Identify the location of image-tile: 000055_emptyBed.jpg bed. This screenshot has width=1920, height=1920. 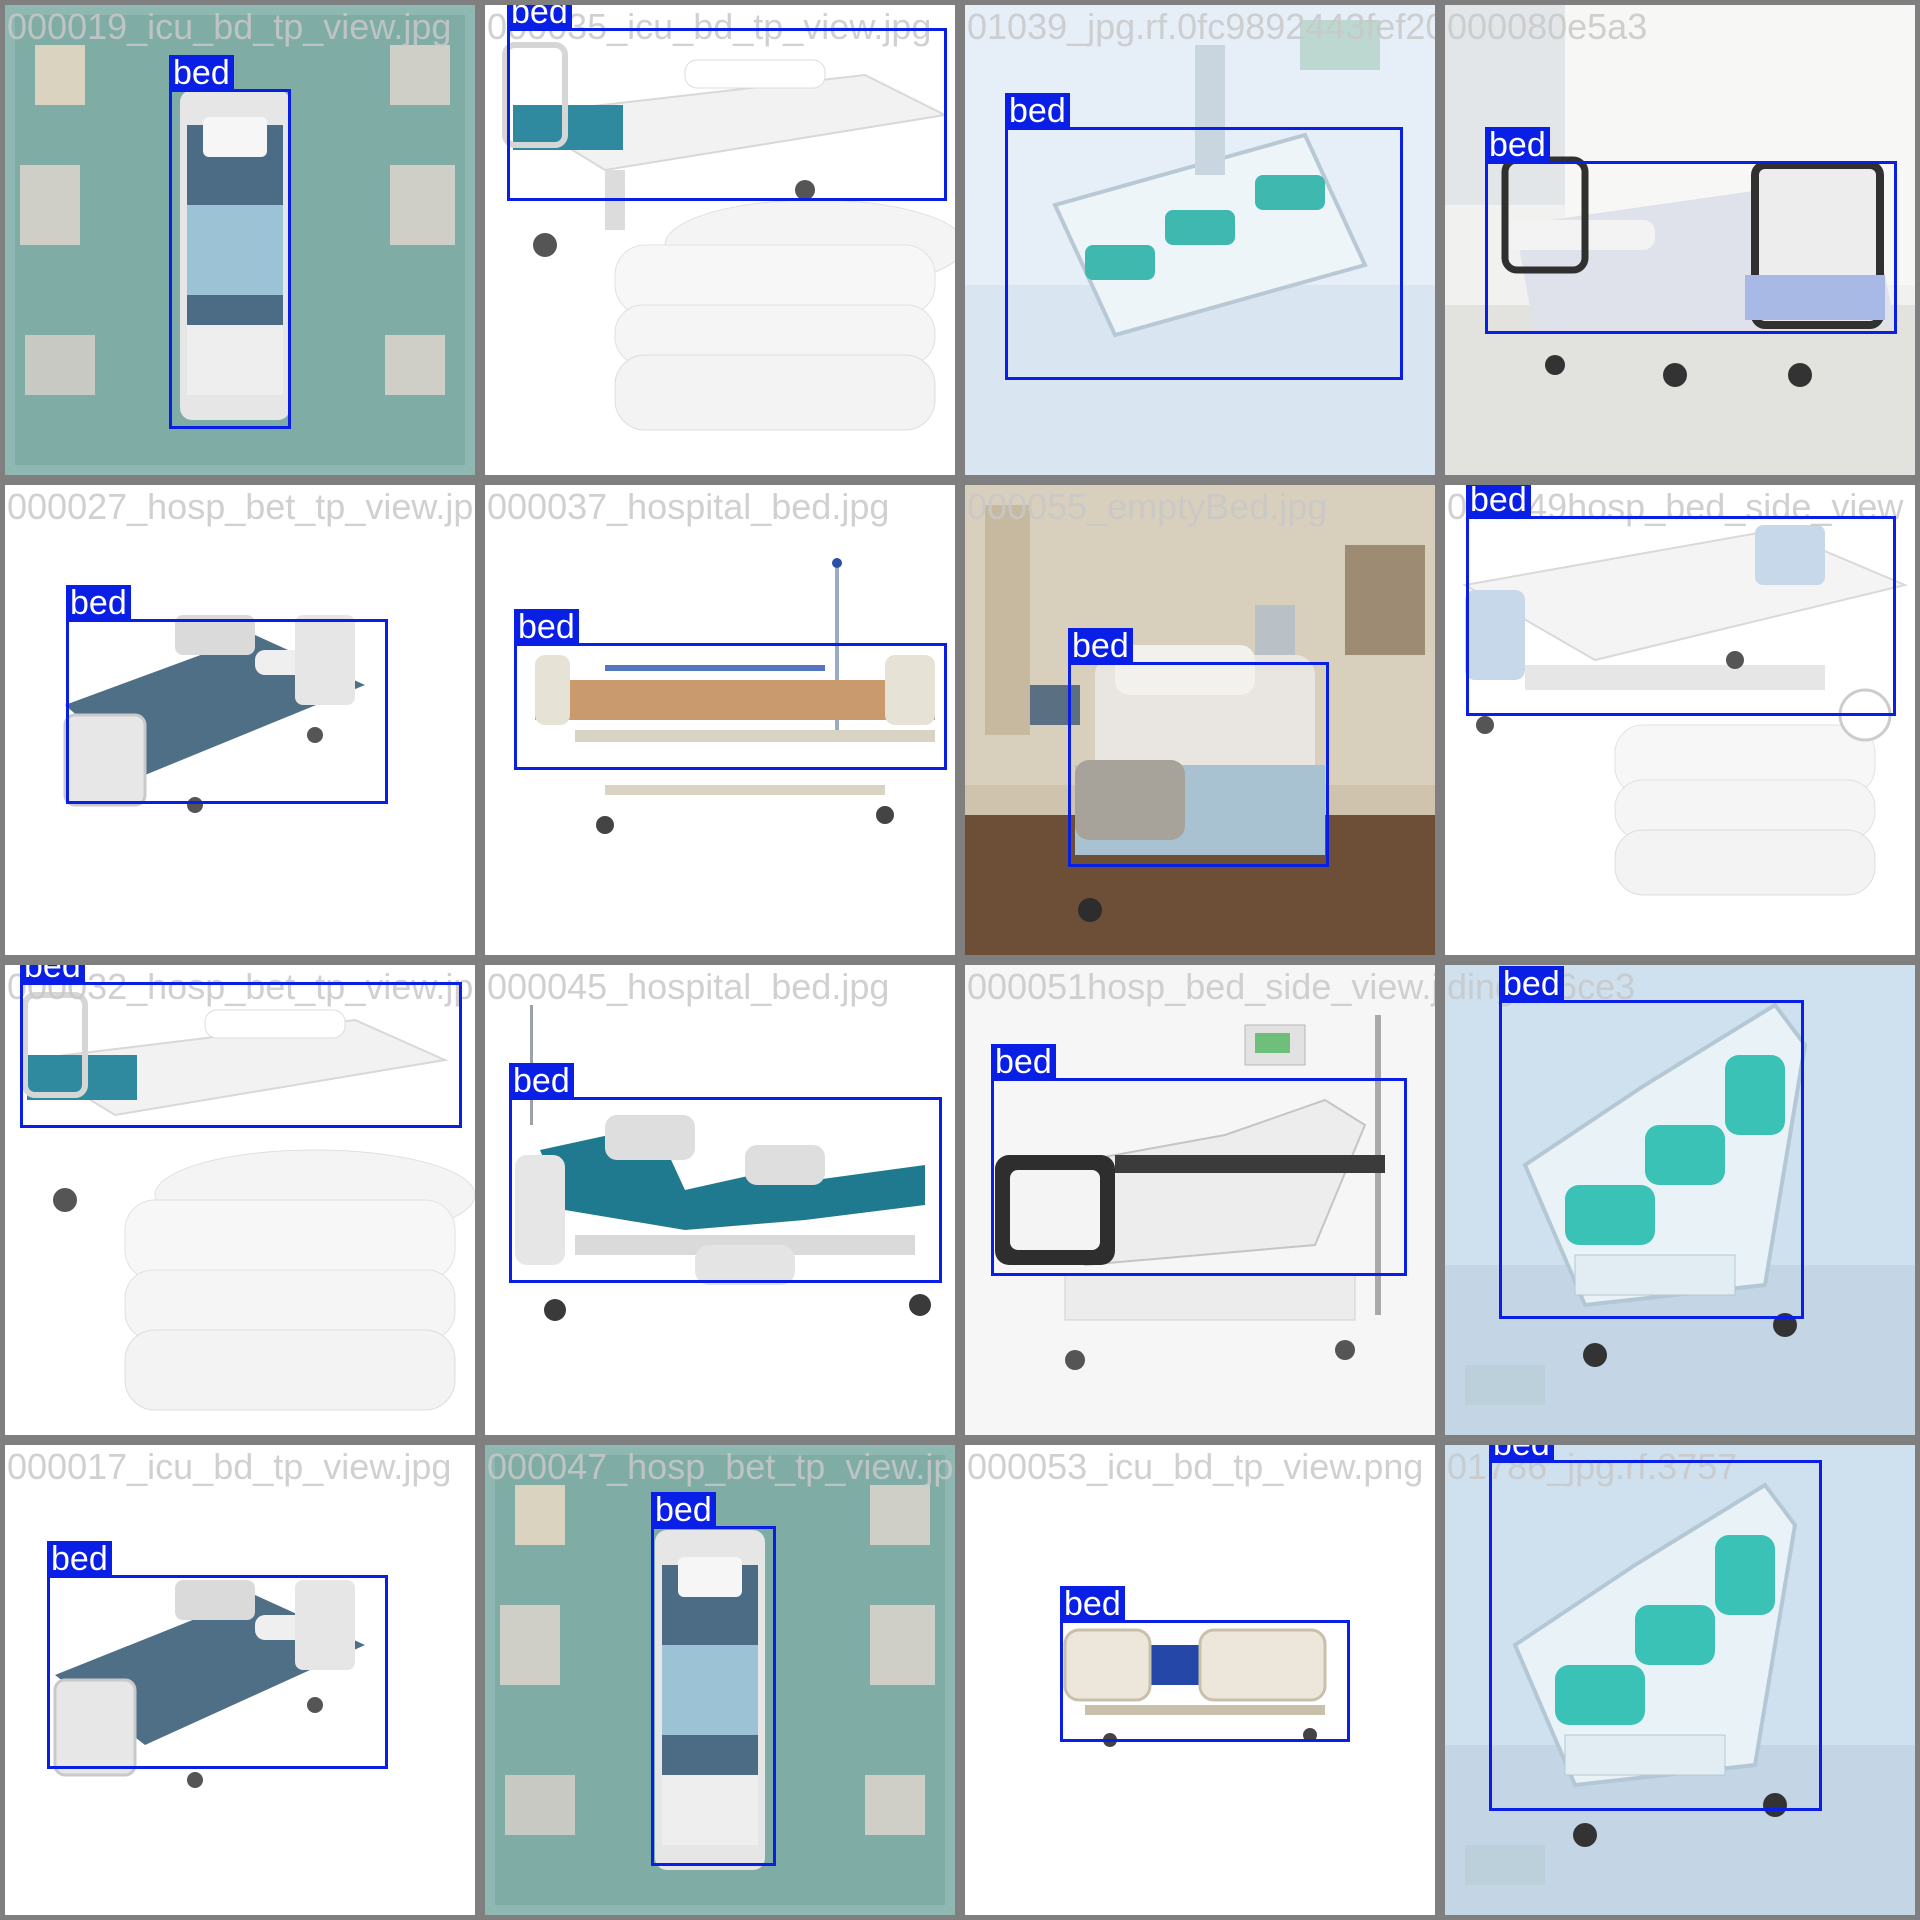
(1200, 720).